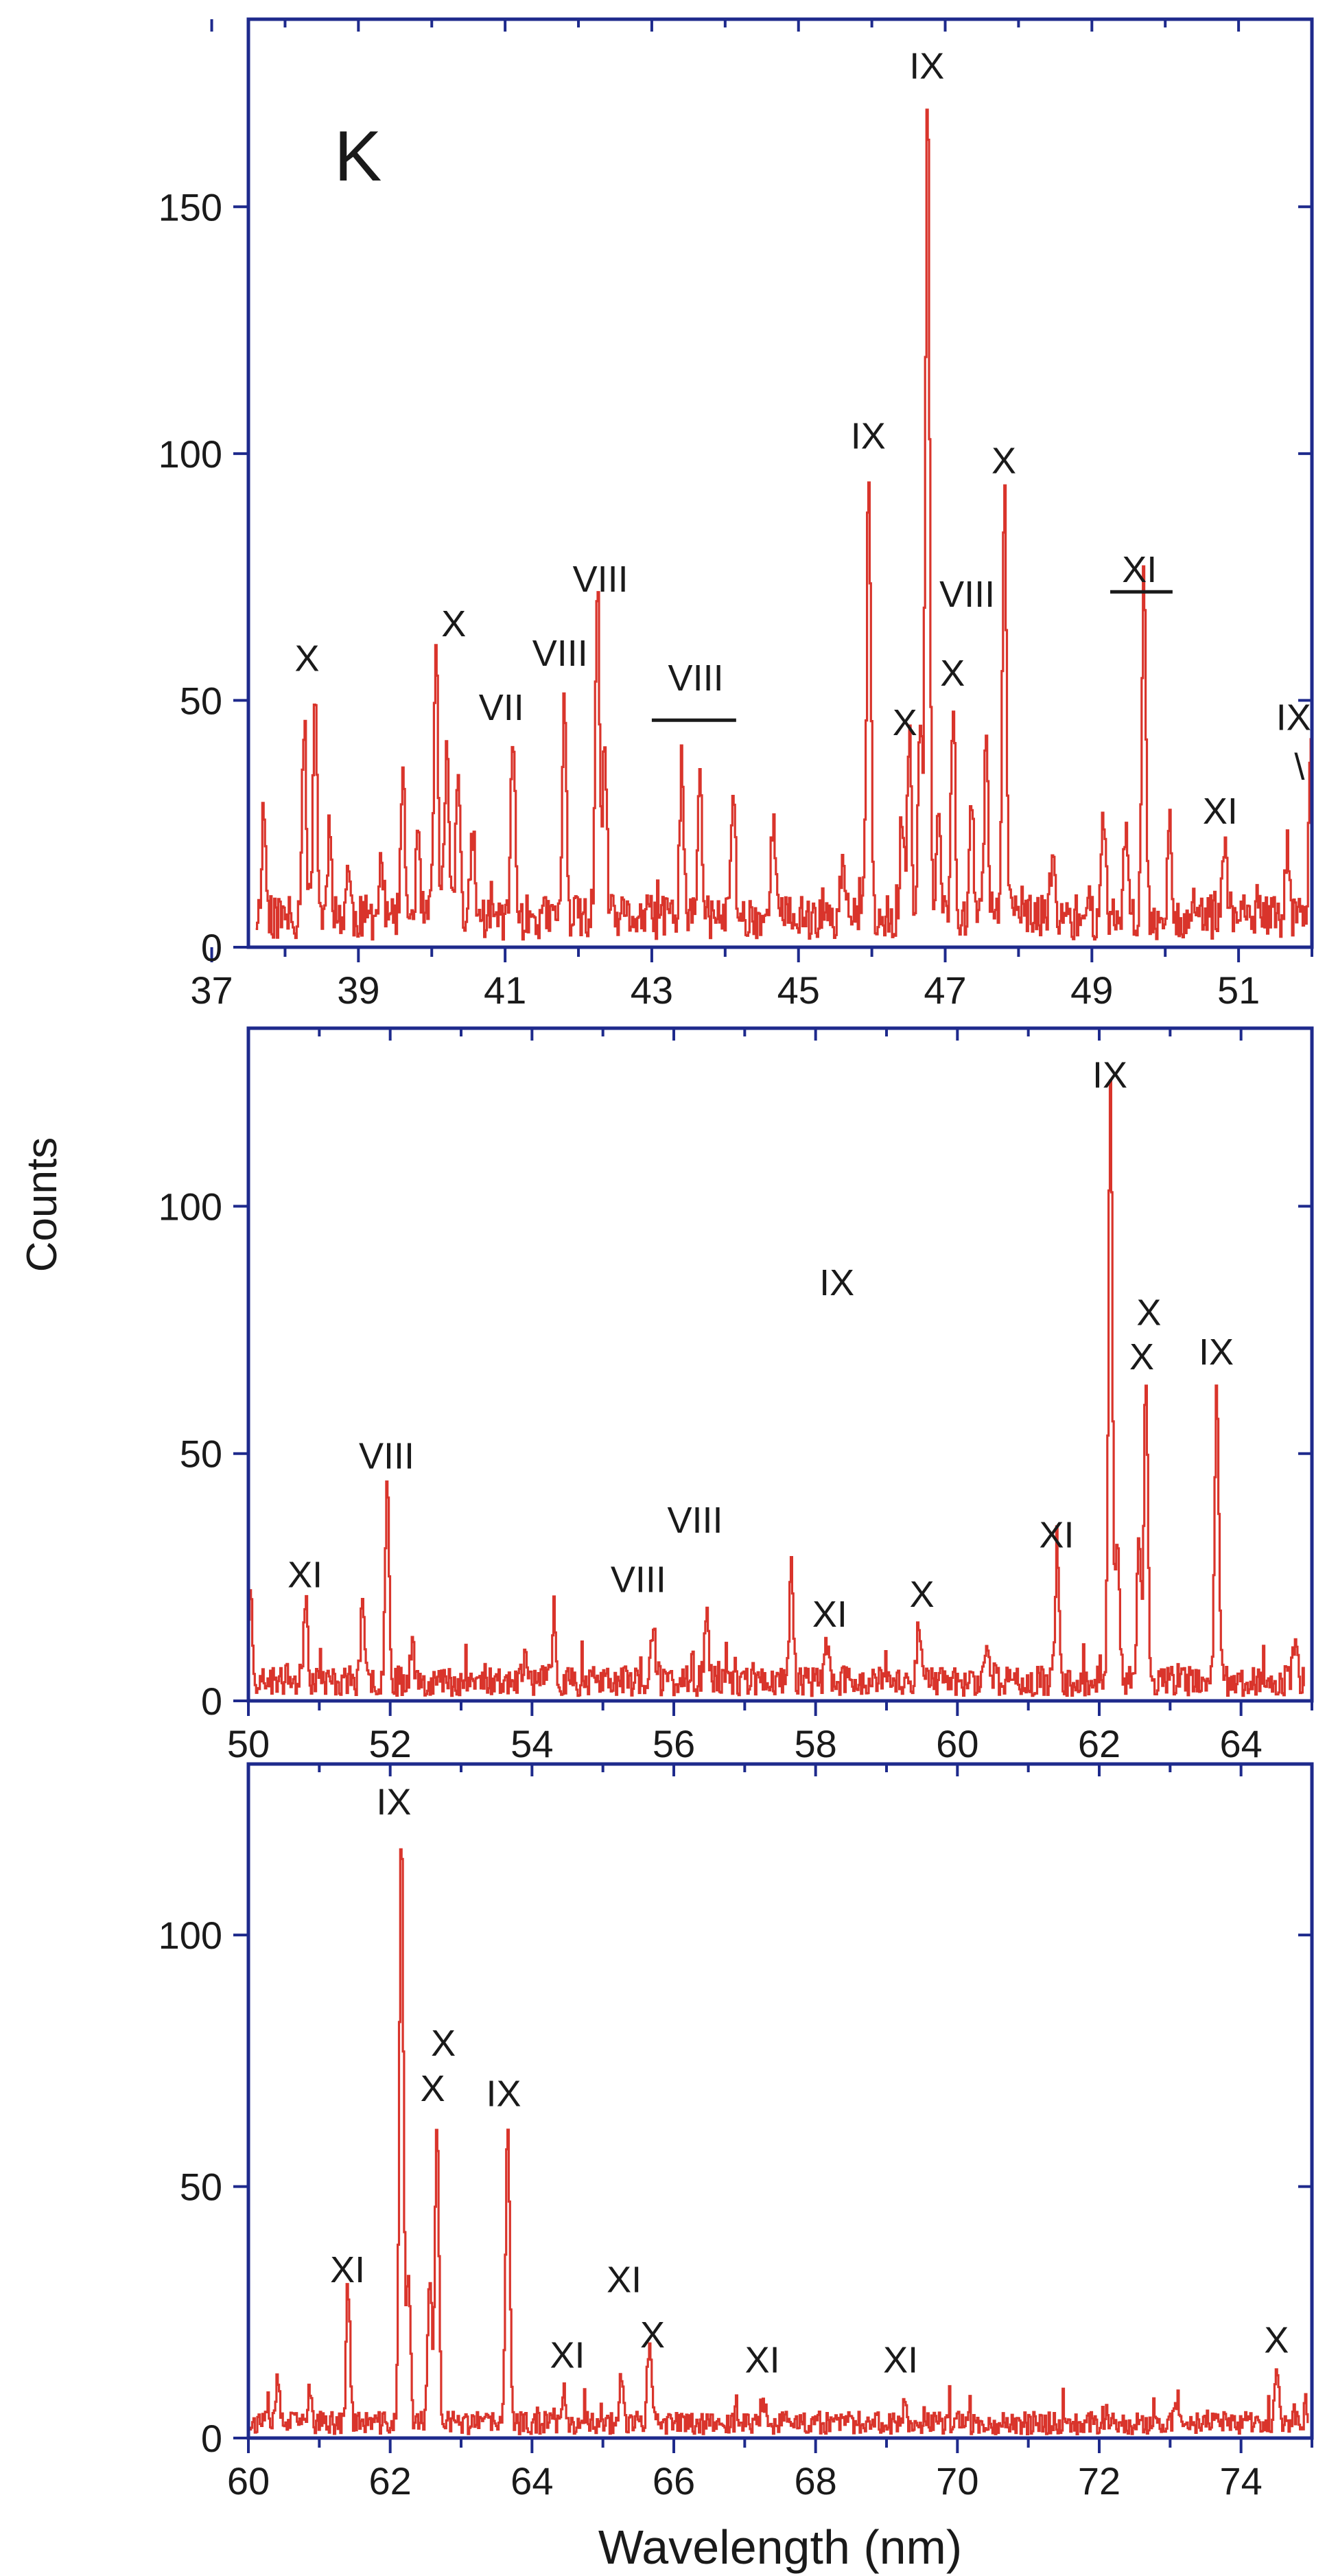 This screenshot has width=1338, height=2576. What do you see at coordinates (1238, 990) in the screenshot?
I see `x-tick-label: 51` at bounding box center [1238, 990].